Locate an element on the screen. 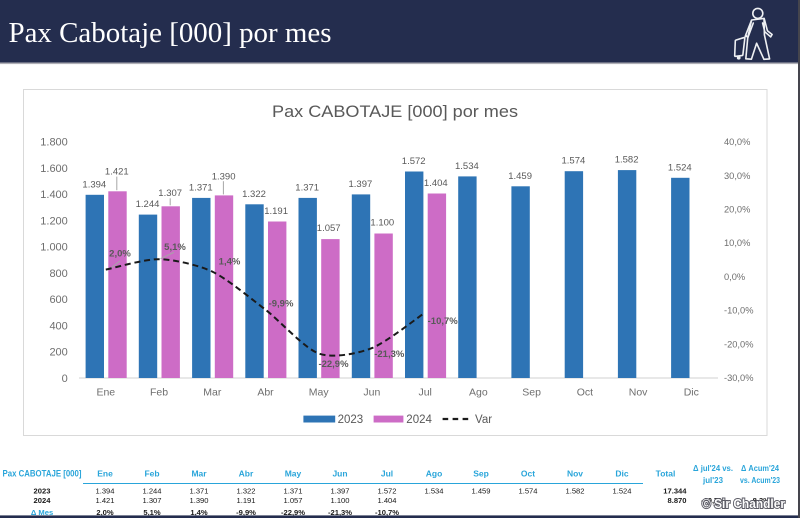  svg-text: 1.600 is located at coordinates (54, 169).